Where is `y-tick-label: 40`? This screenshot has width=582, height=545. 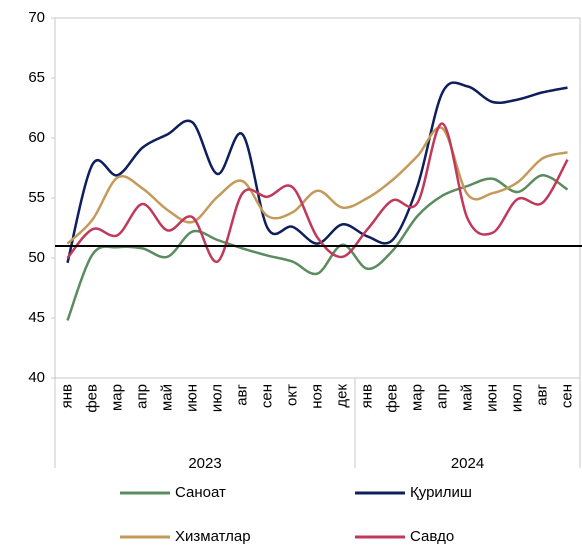 y-tick-label: 40 is located at coordinates (36, 377).